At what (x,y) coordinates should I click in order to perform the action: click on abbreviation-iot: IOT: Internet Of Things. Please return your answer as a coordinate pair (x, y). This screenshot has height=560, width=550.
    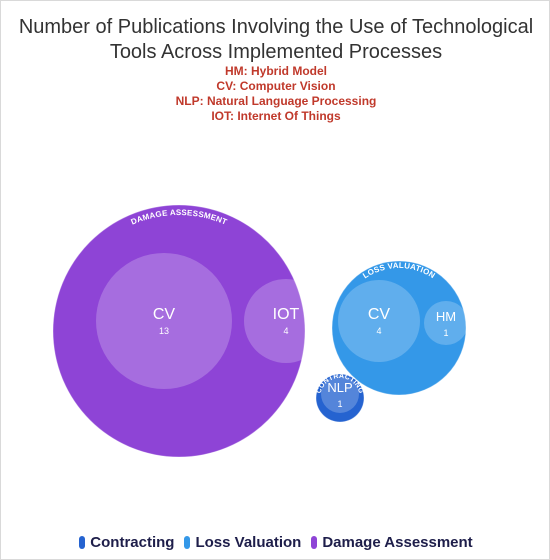
    Looking at the image, I should click on (276, 116).